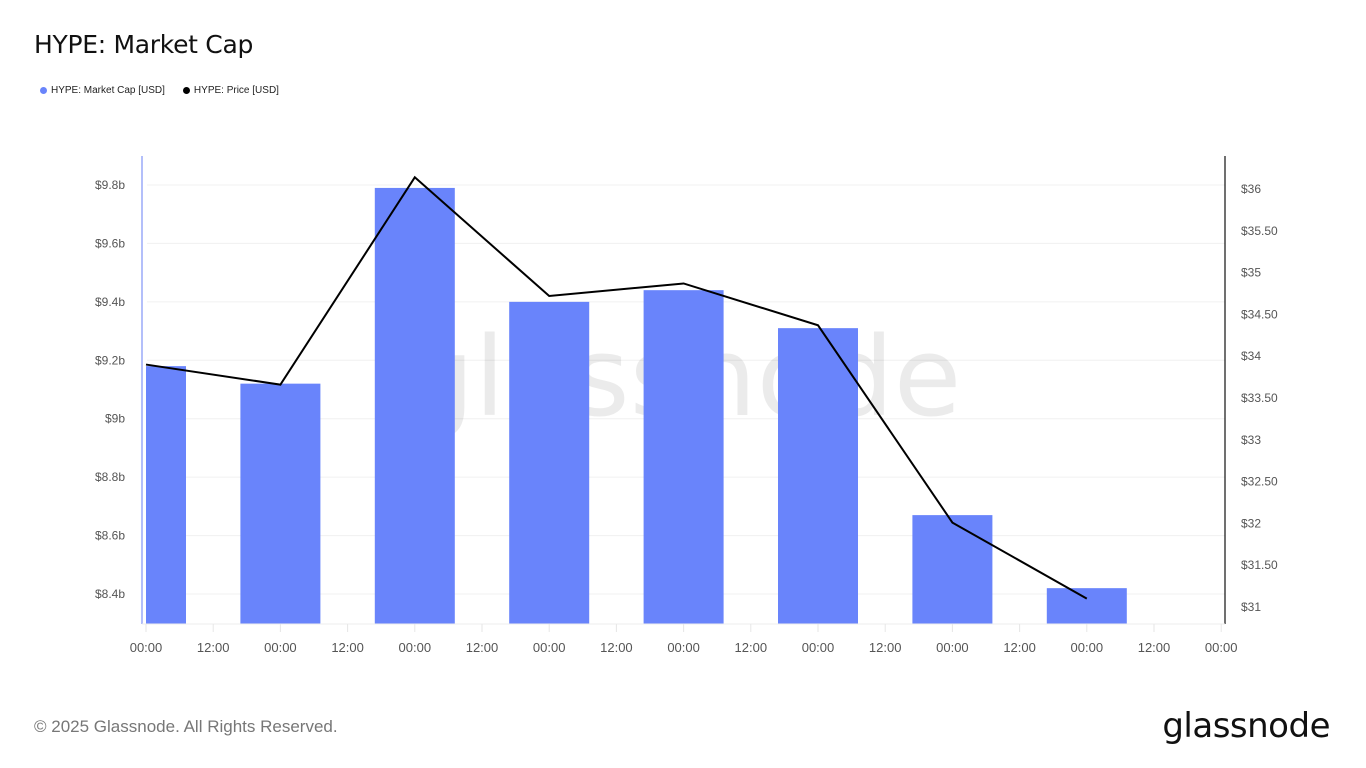 This screenshot has height=768, width=1366. Describe the element at coordinates (110, 302) in the screenshot. I see `left-axis-tick: $9.4b` at that location.